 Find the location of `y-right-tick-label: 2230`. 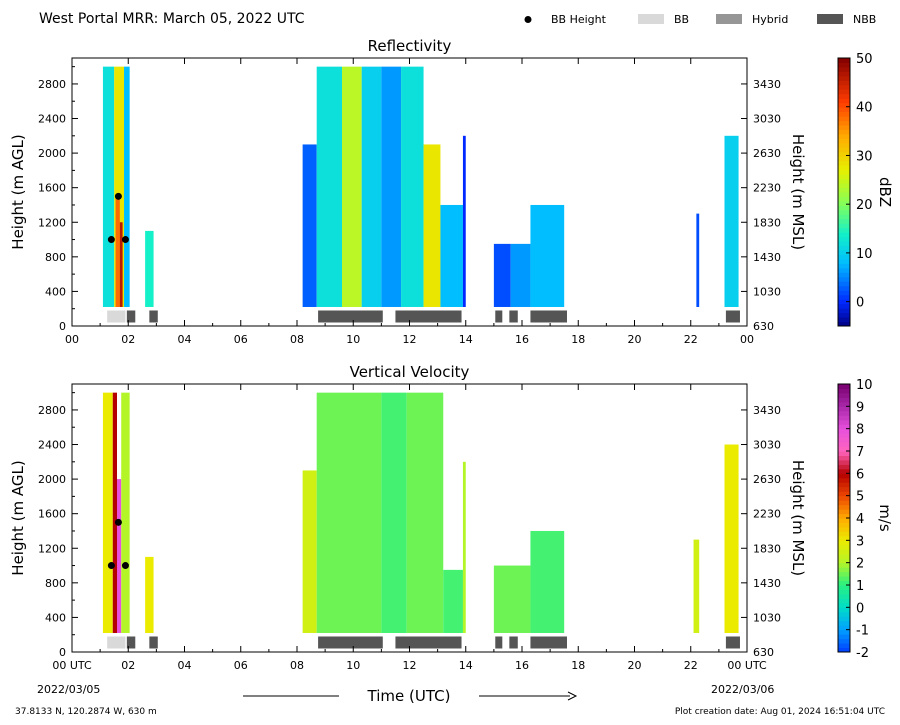

y-right-tick-label: 2230 is located at coordinates (767, 188).